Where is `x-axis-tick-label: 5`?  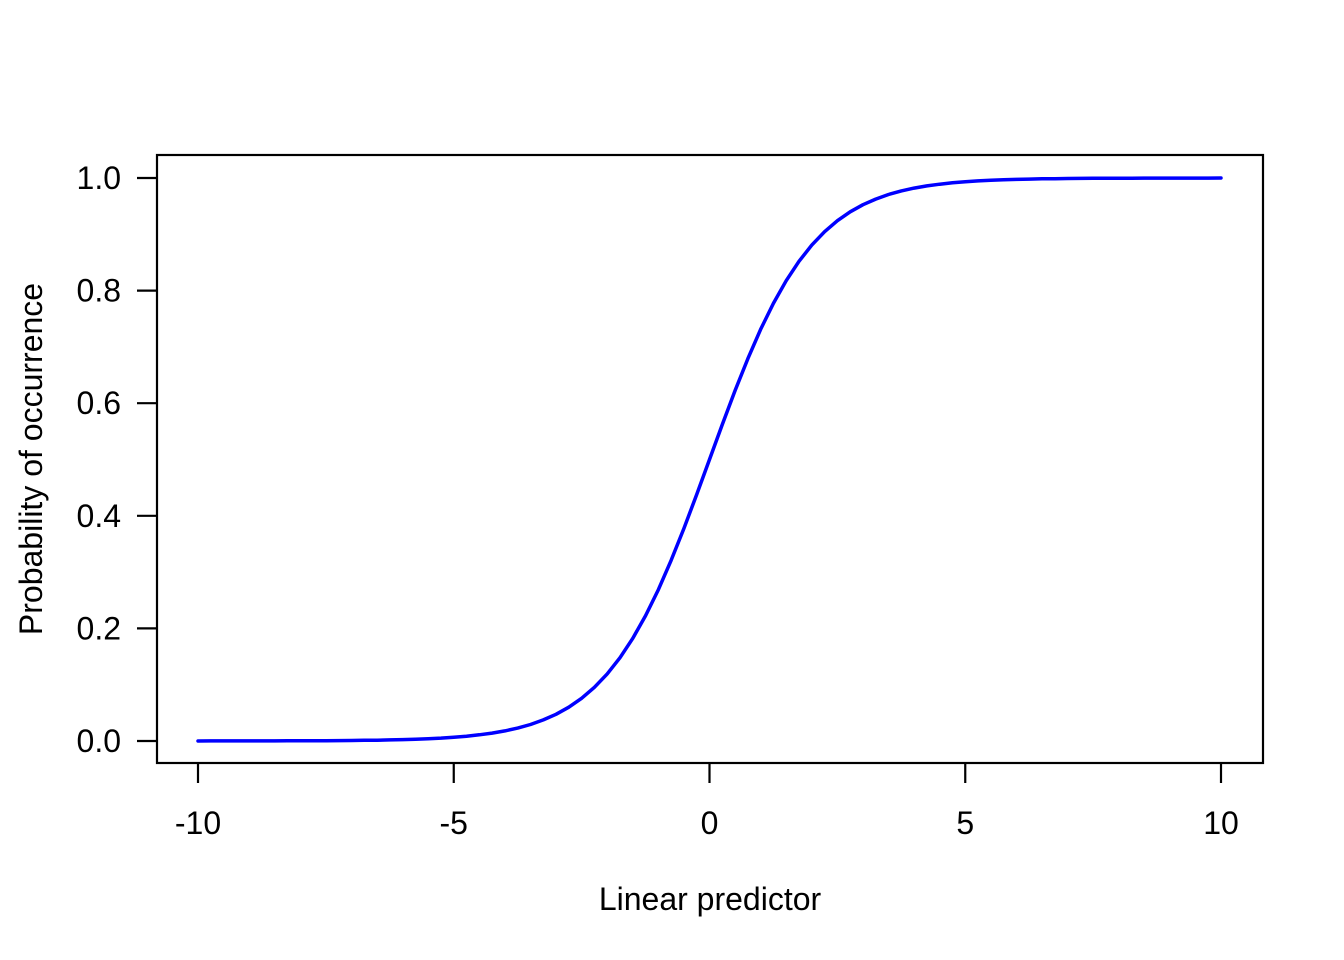
x-axis-tick-label: 5 is located at coordinates (965, 823).